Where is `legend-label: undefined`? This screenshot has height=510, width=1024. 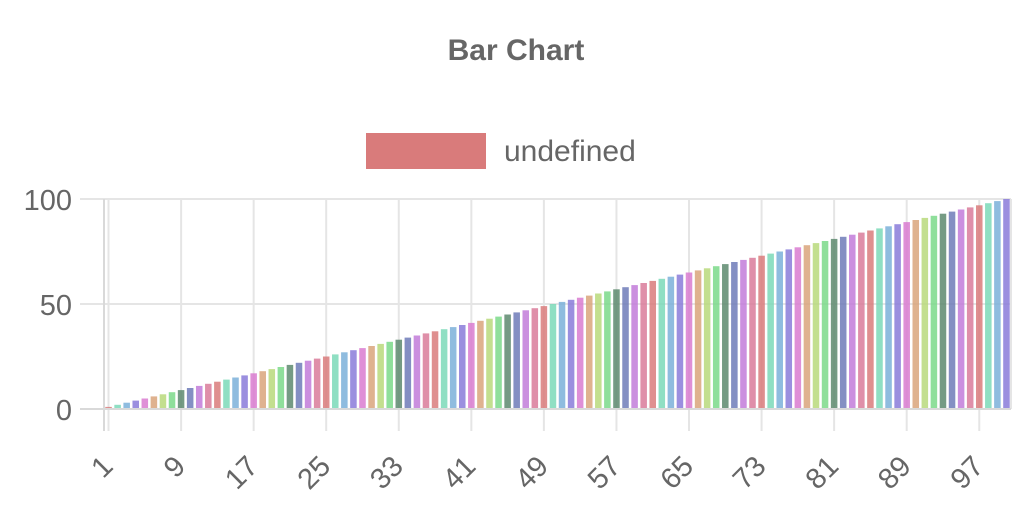
legend-label: undefined is located at coordinates (570, 151).